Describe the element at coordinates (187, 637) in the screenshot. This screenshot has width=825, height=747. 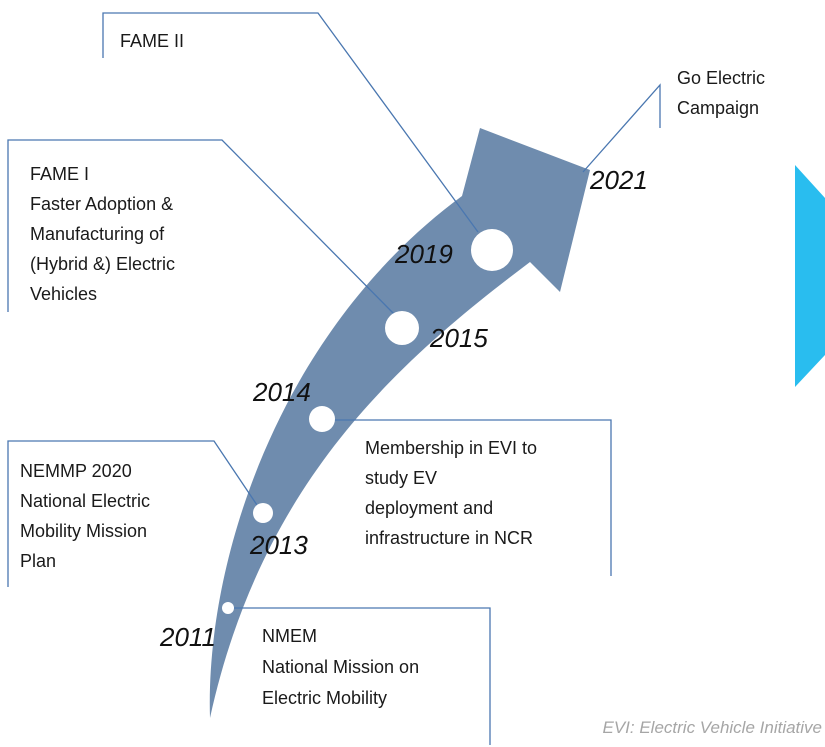
I see `year-label: 2011` at that location.